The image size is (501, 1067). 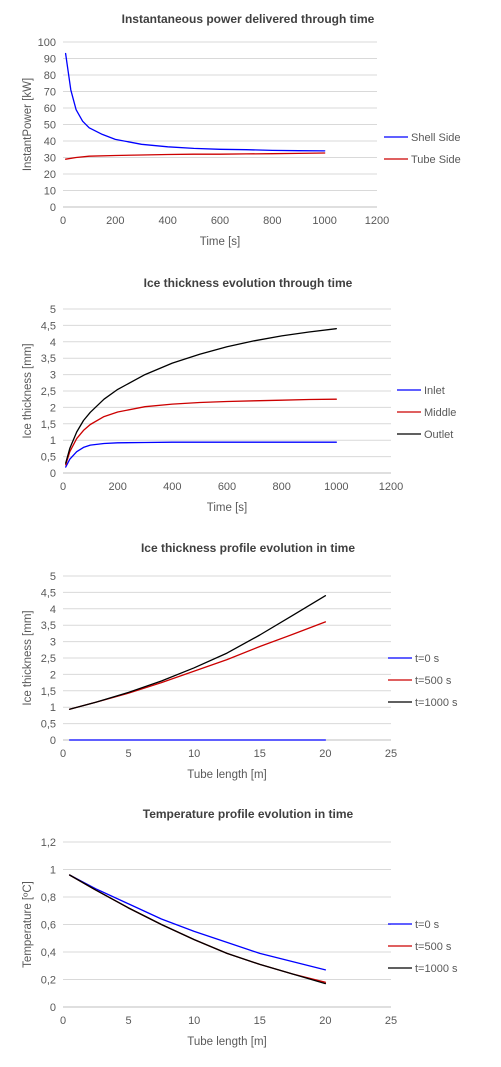 What do you see at coordinates (50, 60) in the screenshot?
I see `y-tick-label: 90` at bounding box center [50, 60].